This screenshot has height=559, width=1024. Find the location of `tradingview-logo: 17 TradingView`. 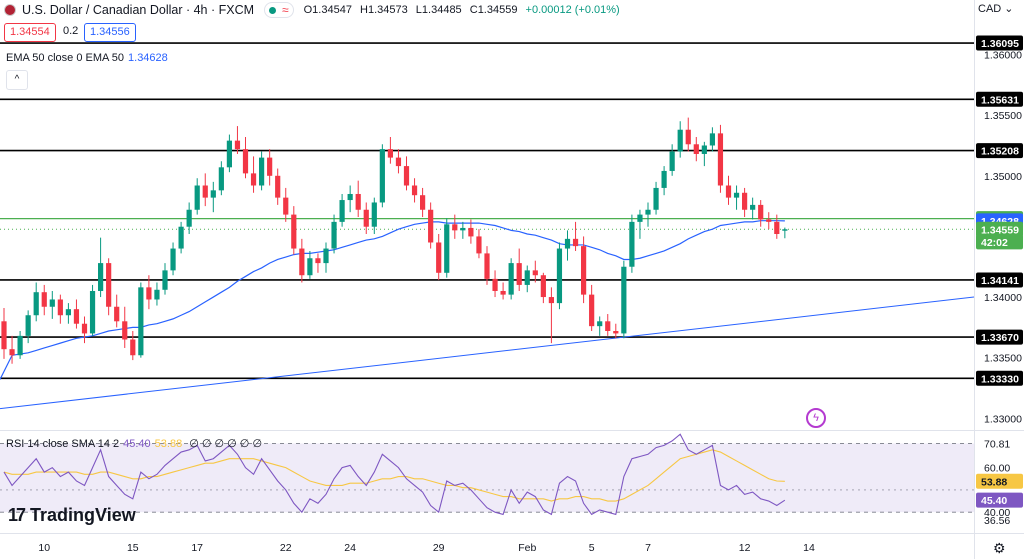

tradingview-logo: 17 TradingView is located at coordinates (72, 515).